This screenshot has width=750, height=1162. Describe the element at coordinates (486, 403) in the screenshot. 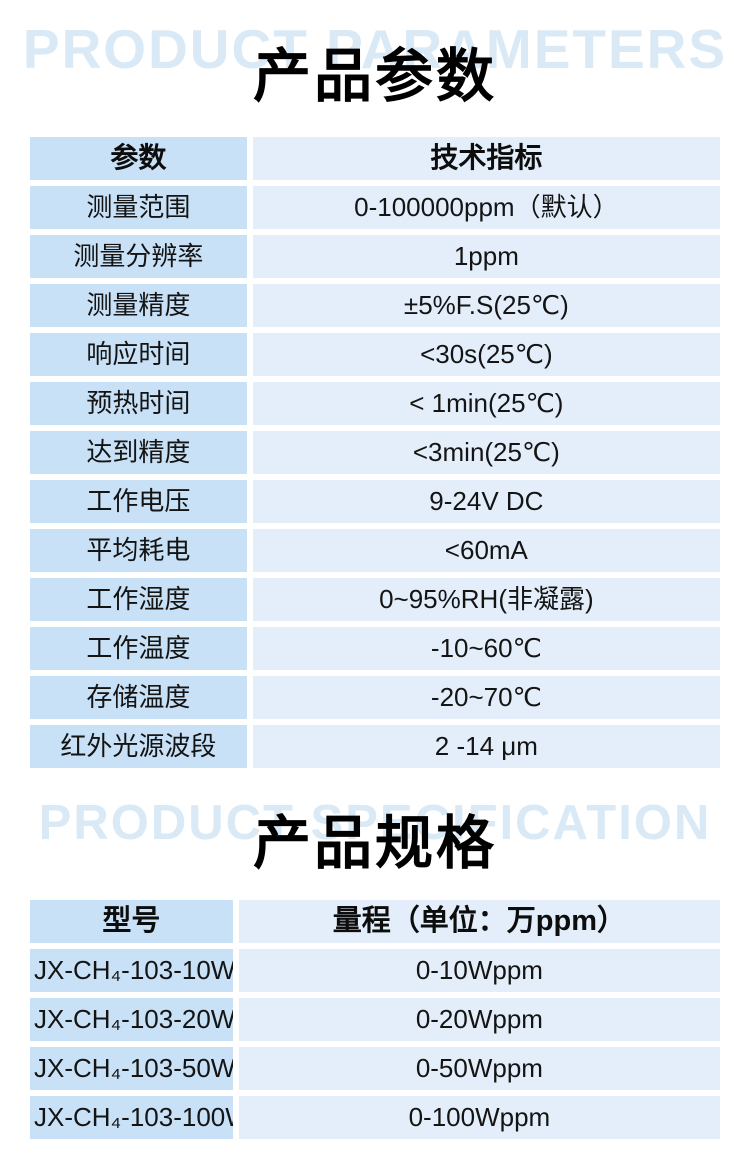

I see `param-value-cell: < 1min(25℃)` at that location.